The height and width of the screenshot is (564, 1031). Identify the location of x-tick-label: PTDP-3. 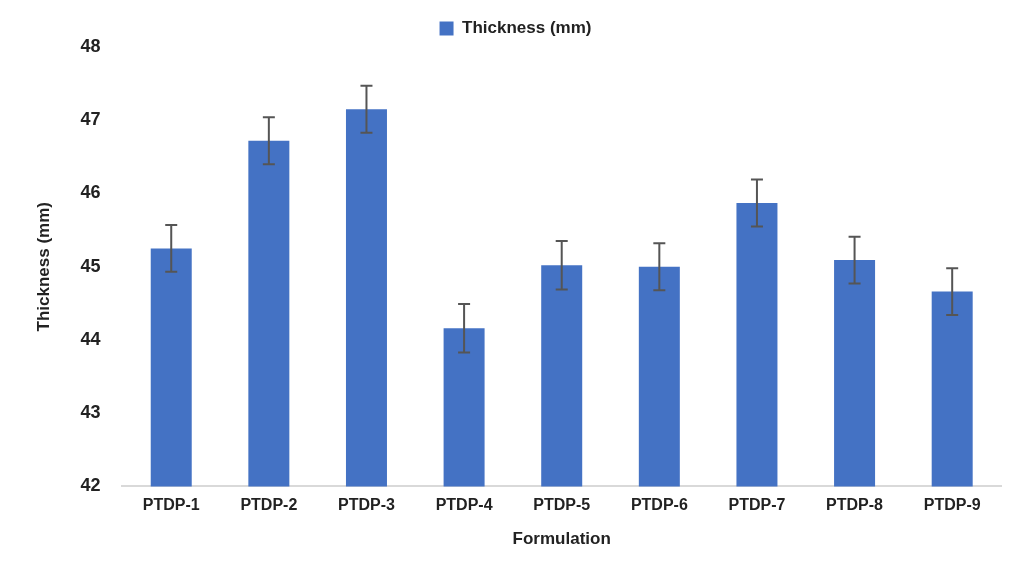
(367, 505).